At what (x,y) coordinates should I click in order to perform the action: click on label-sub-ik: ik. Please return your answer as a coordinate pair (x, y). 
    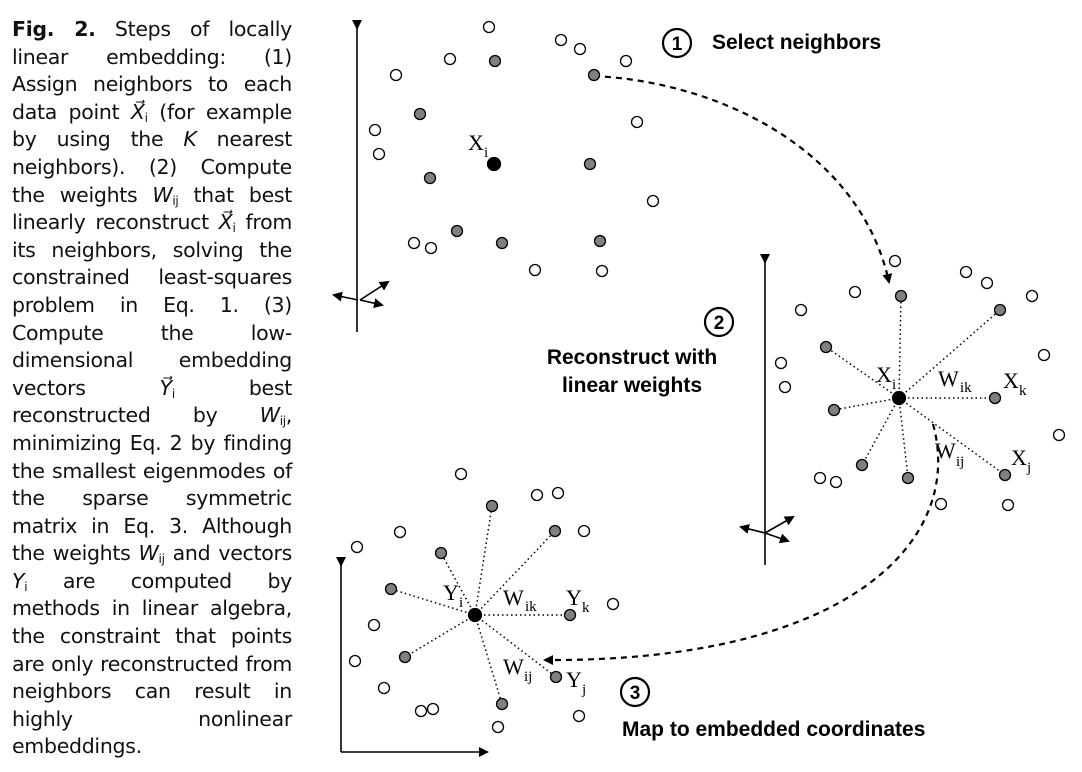
    Looking at the image, I should click on (531, 607).